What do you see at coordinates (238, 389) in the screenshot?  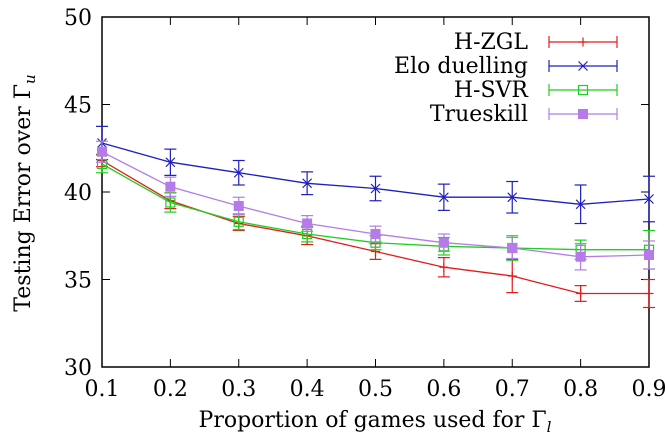 I see `x-tick-label: 0.3` at bounding box center [238, 389].